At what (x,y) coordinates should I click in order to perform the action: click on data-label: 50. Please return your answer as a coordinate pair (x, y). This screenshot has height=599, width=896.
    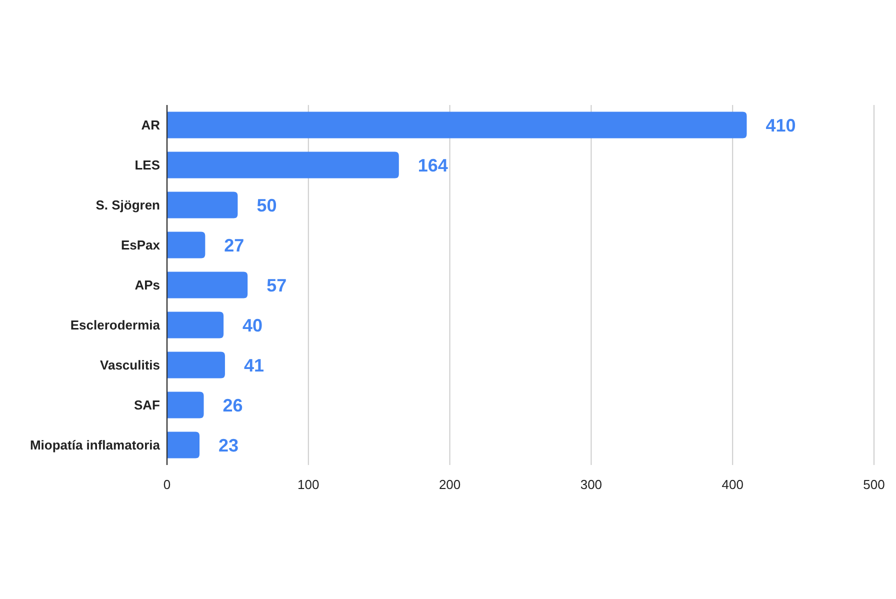
    Looking at the image, I should click on (266, 205).